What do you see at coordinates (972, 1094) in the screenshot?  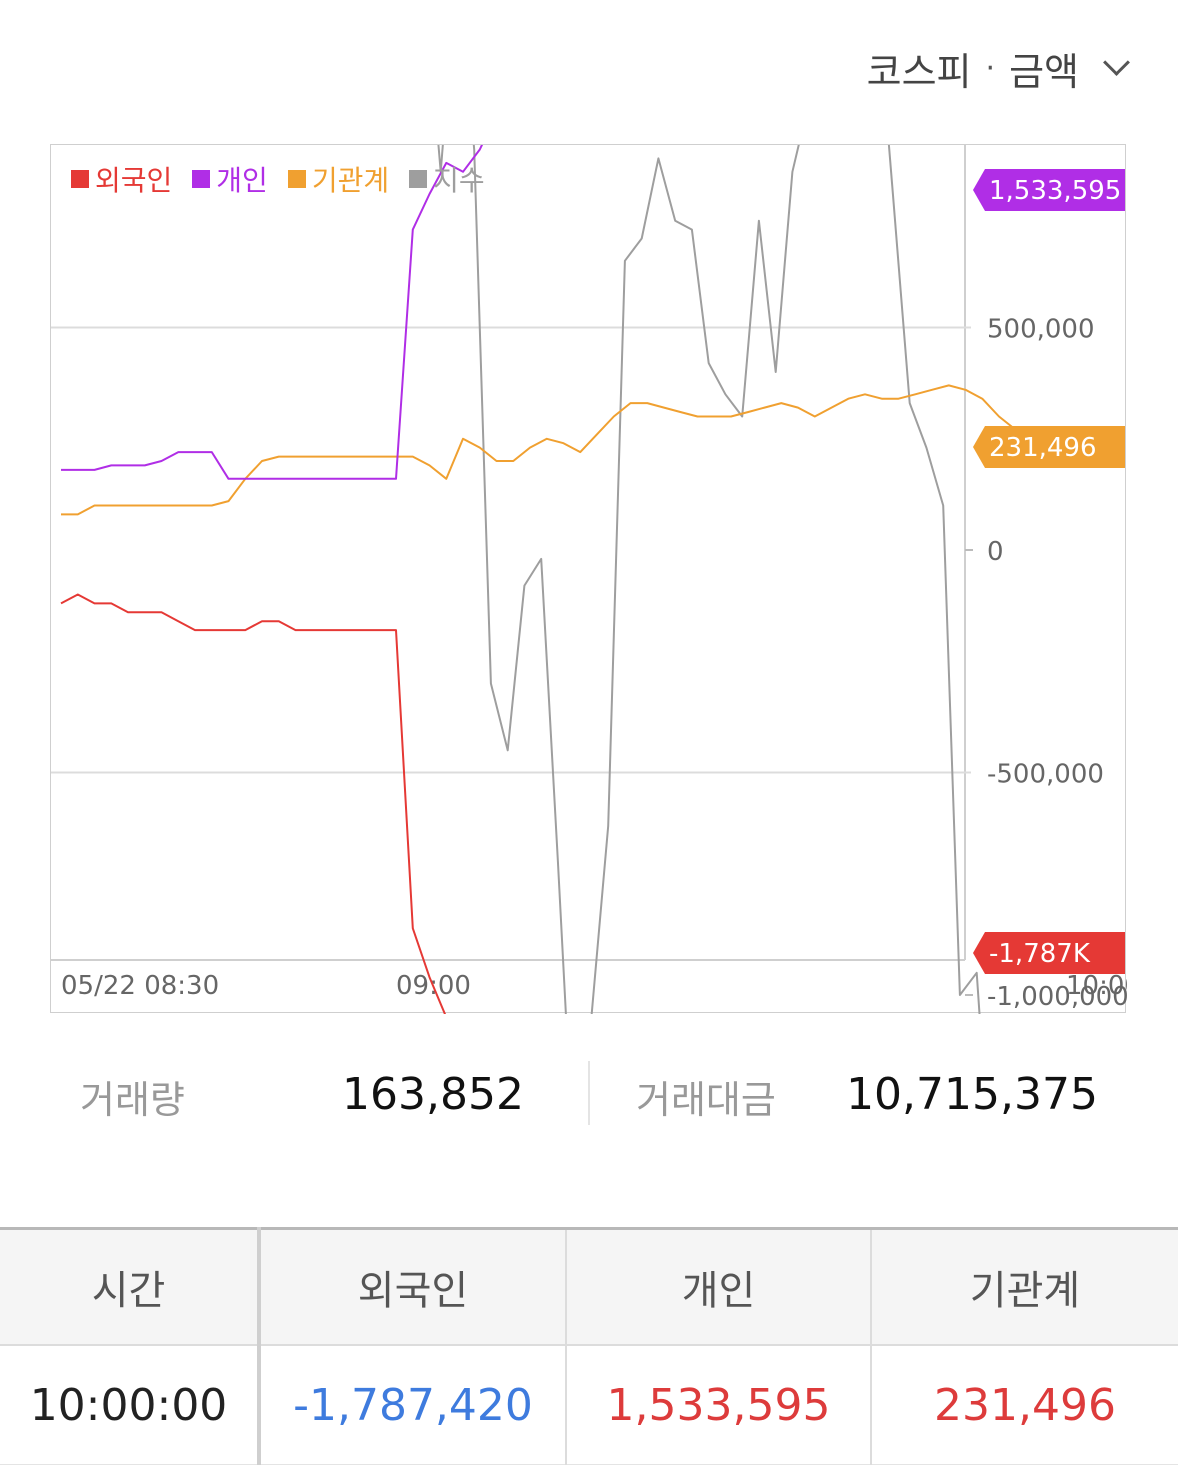 I see `amount-value: 10,715,375` at bounding box center [972, 1094].